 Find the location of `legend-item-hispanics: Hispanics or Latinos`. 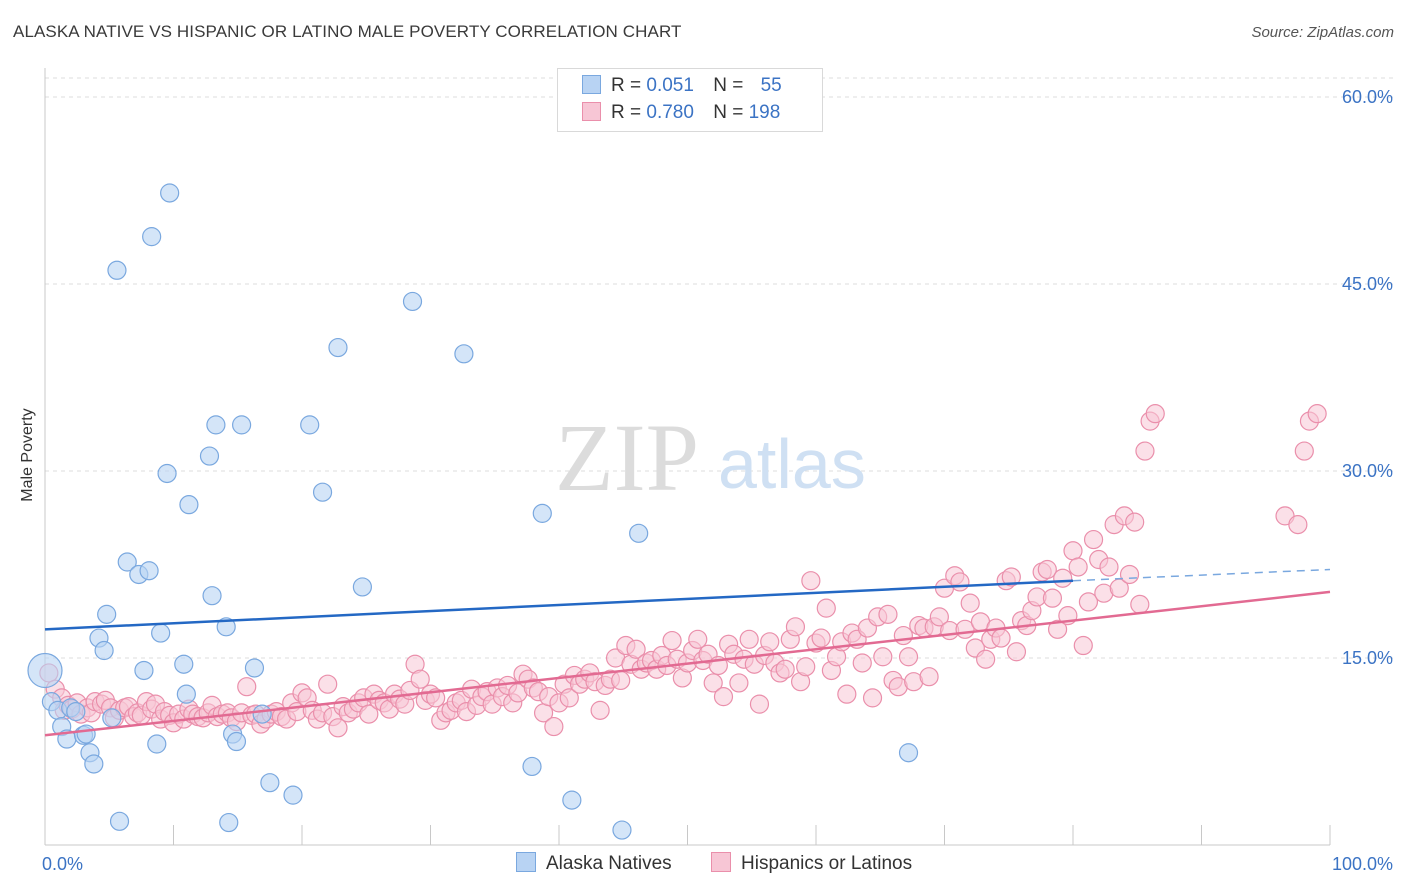

legend-item-hispanics: Hispanics or Latinos is located at coordinates (811, 863).